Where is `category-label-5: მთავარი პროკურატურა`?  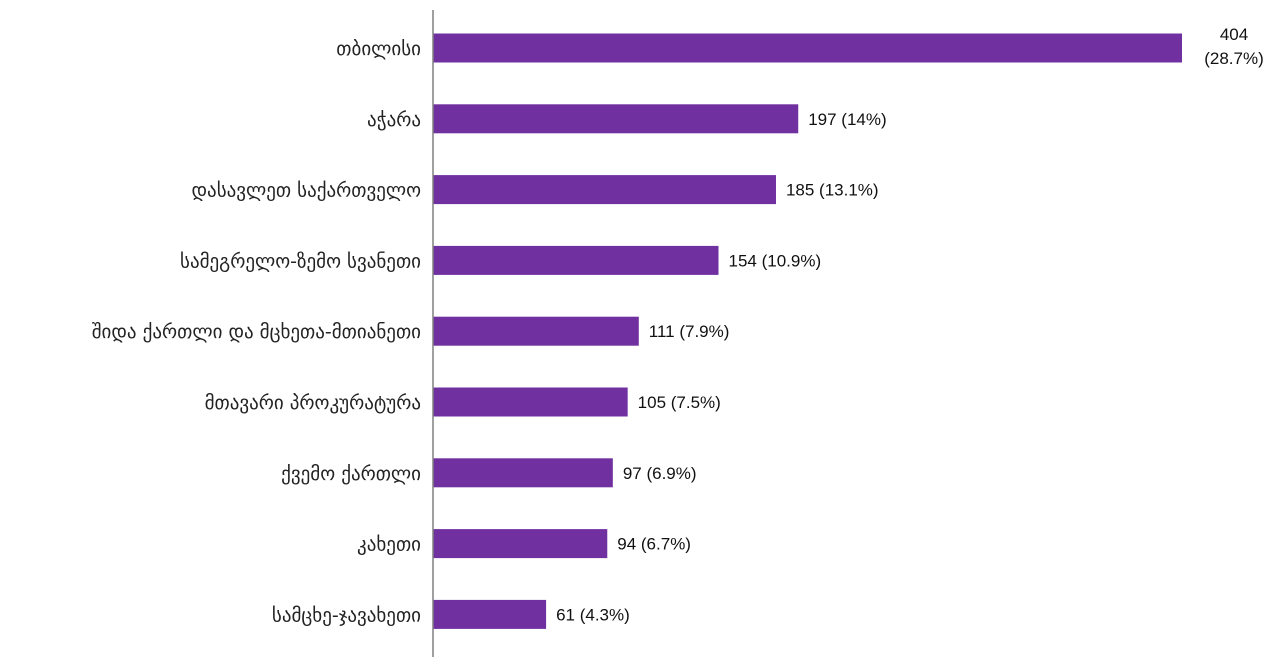
category-label-5: მთავარი პროკურატურა is located at coordinates (313, 403).